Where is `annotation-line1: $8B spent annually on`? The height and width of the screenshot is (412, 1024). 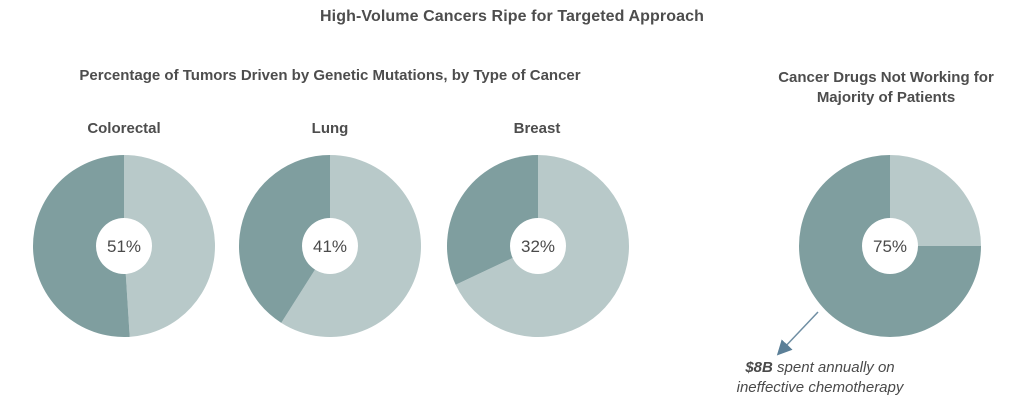
annotation-line1: $8B spent annually on is located at coordinates (820, 368).